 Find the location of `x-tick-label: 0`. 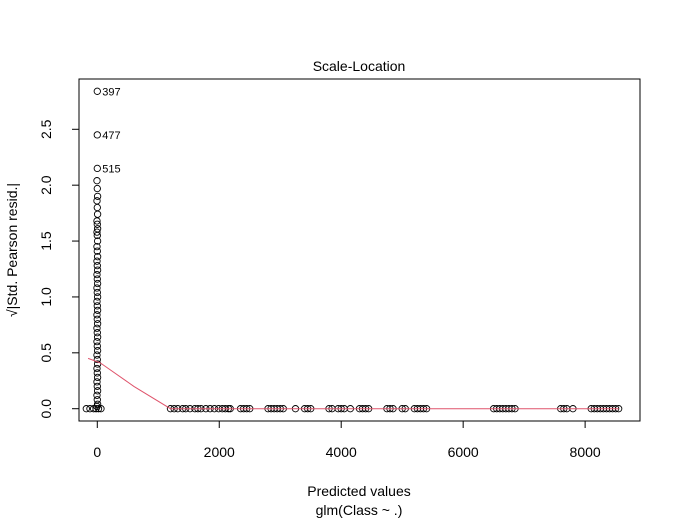

x-tick-label: 0 is located at coordinates (97, 452).